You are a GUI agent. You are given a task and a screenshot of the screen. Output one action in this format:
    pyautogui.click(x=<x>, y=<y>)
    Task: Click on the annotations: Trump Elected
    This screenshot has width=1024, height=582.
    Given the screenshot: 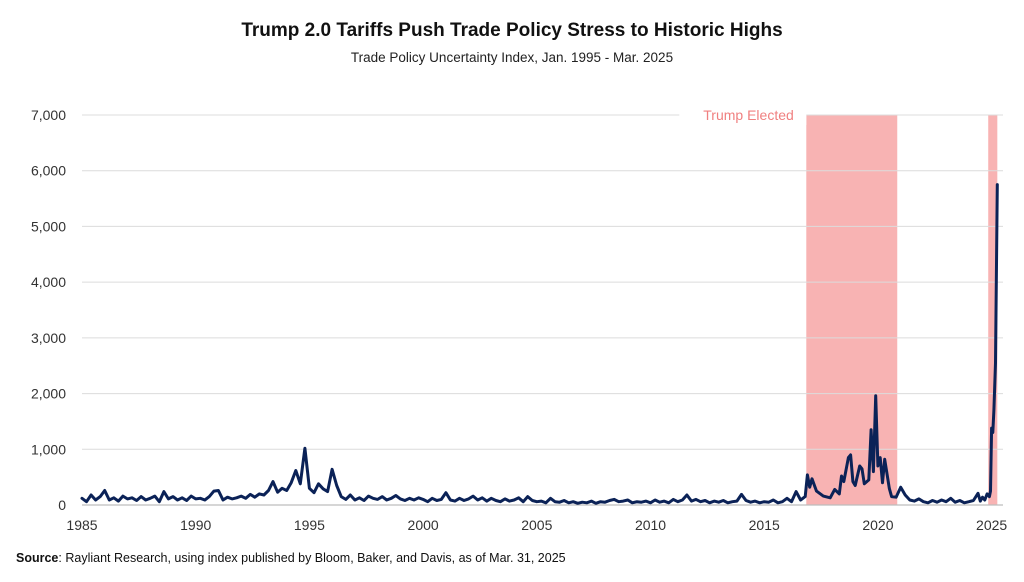 What is the action you would take?
    pyautogui.click(x=743, y=115)
    